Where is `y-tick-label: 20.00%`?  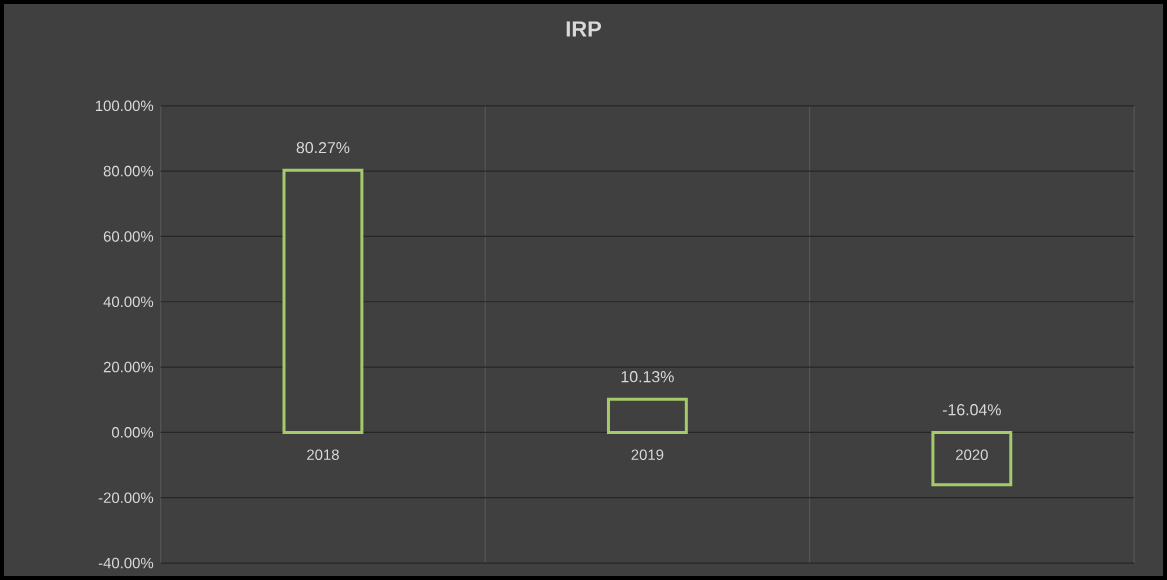
y-tick-label: 20.00% is located at coordinates (128, 367).